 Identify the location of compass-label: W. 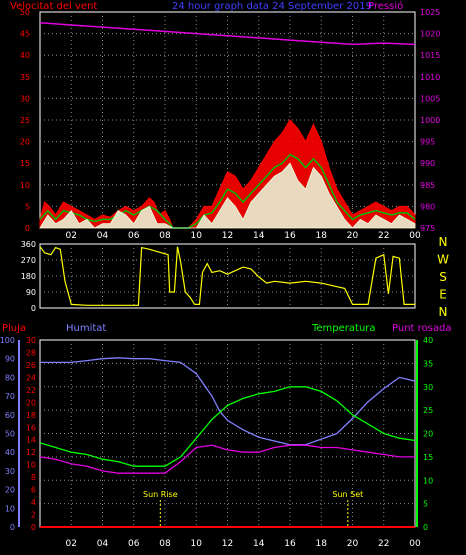
(443, 260).